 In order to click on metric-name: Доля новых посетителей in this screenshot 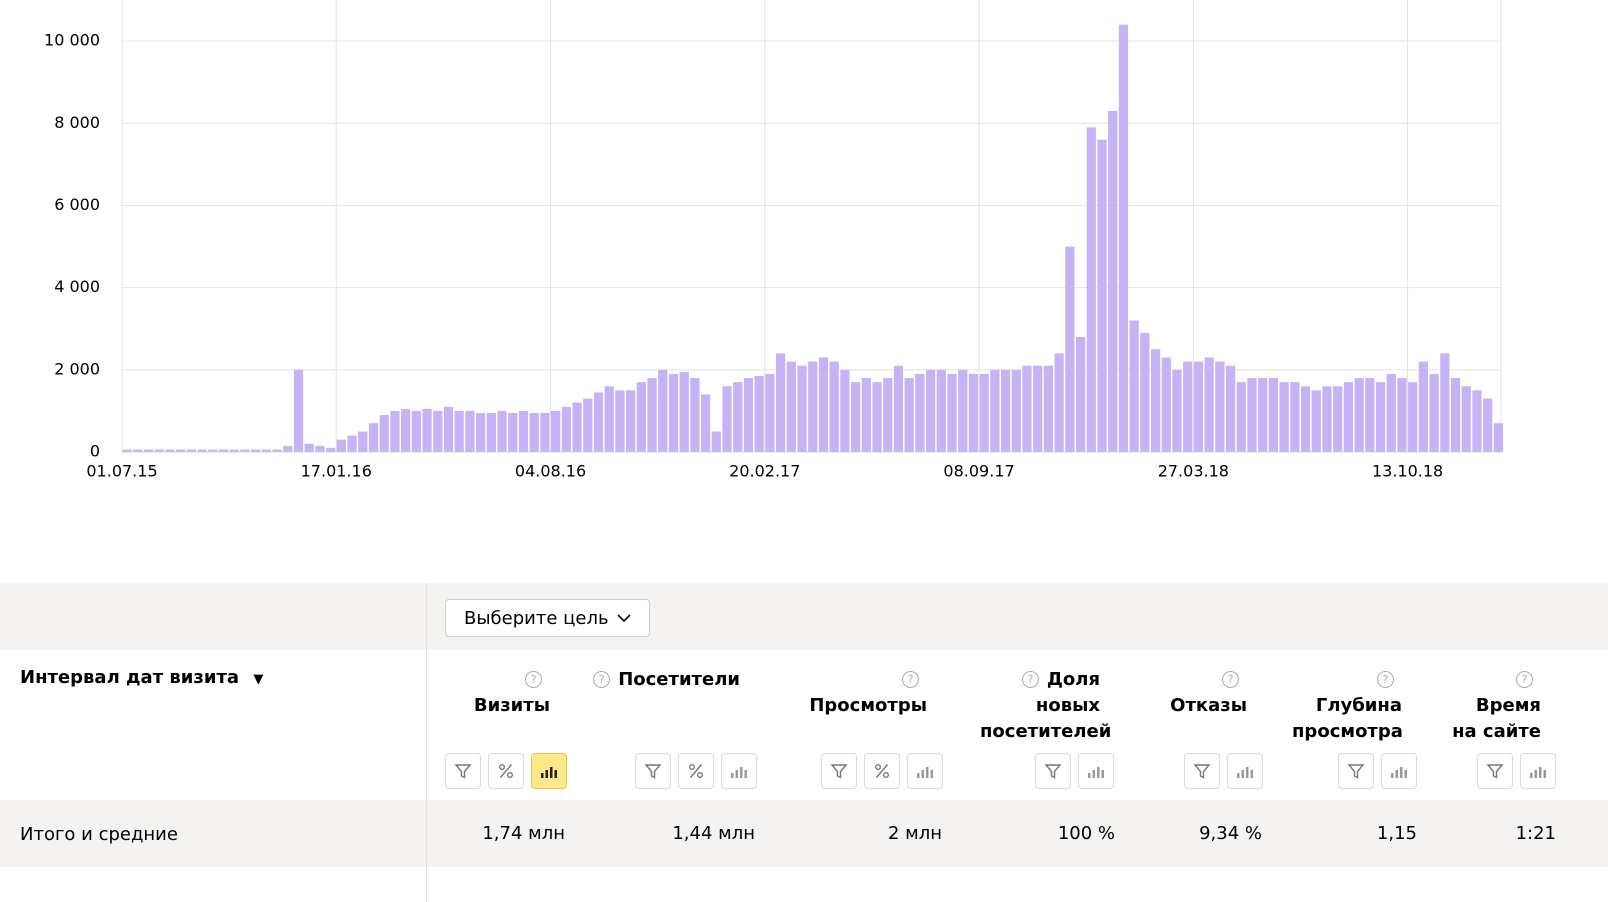, I will do `click(1046, 705)`.